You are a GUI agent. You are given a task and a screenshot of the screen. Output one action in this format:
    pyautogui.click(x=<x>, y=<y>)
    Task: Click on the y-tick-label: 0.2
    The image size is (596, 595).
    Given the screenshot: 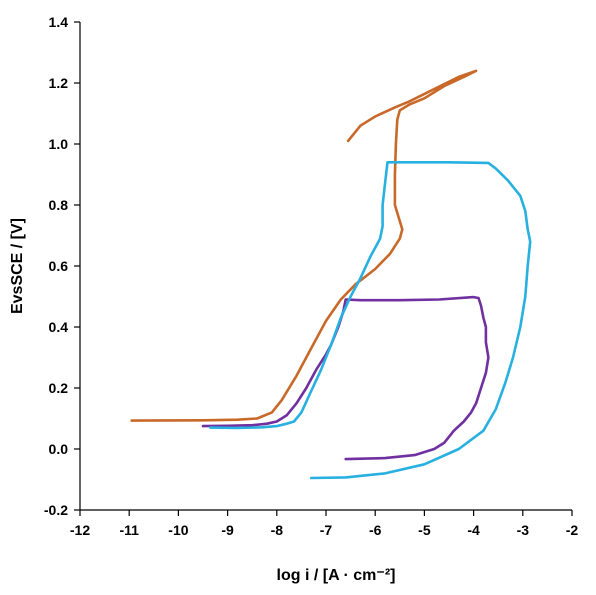 What is the action you would take?
    pyautogui.click(x=59, y=388)
    